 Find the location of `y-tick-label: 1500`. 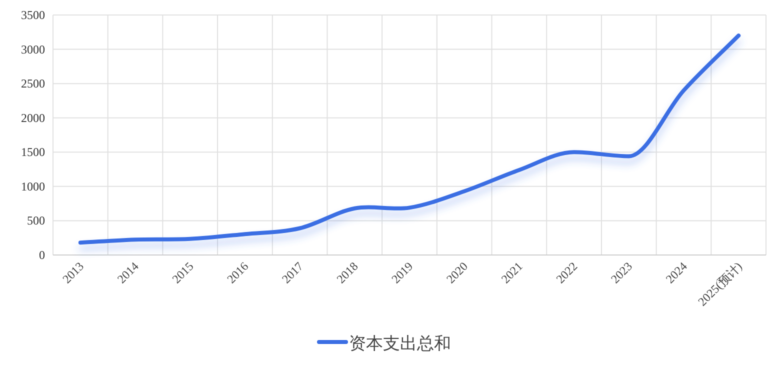

y-tick-label: 1500 is located at coordinates (33, 152).